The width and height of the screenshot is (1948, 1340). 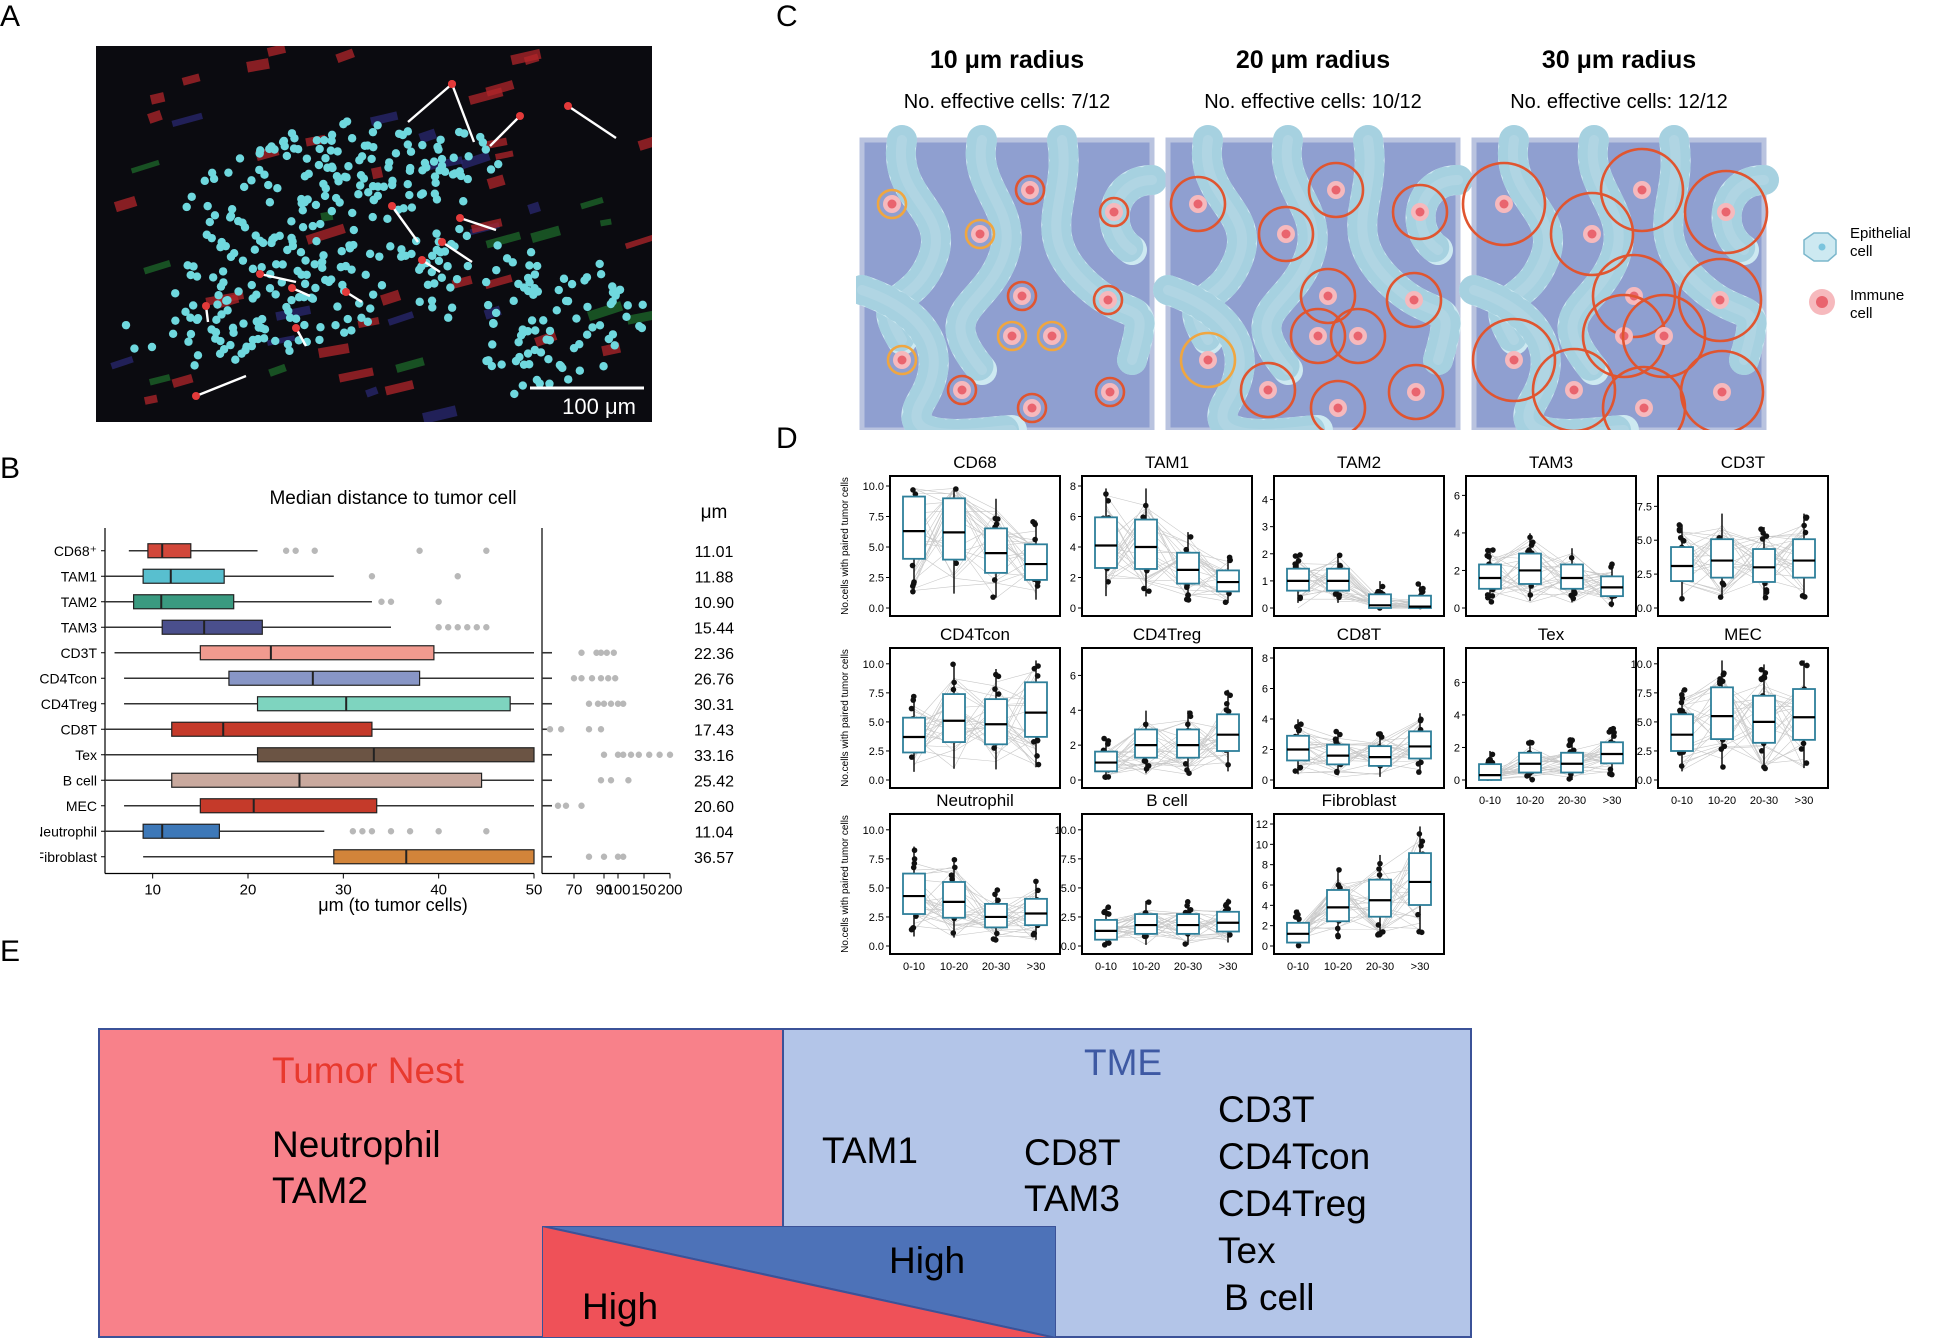 What do you see at coordinates (845, 546) in the screenshot?
I see `y-axis-label: No.cells with paired tumor cells` at bounding box center [845, 546].